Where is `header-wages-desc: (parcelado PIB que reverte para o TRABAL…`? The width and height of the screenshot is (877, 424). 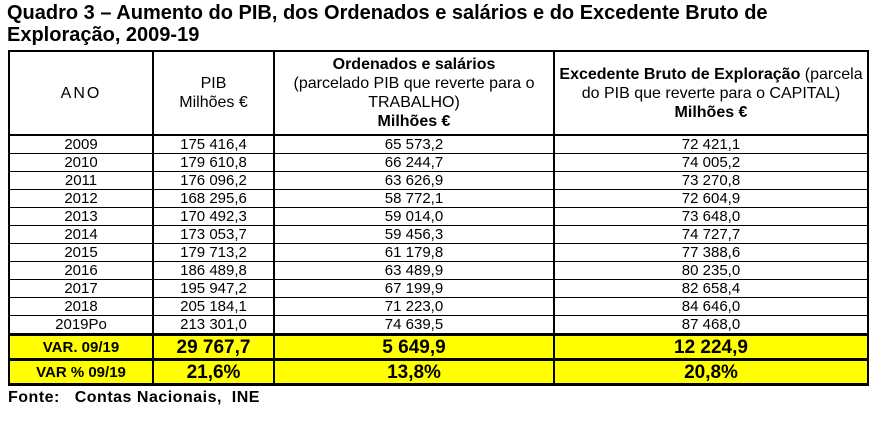 header-wages-desc: (parcelado PIB que reverte para o TRABAL… is located at coordinates (414, 93).